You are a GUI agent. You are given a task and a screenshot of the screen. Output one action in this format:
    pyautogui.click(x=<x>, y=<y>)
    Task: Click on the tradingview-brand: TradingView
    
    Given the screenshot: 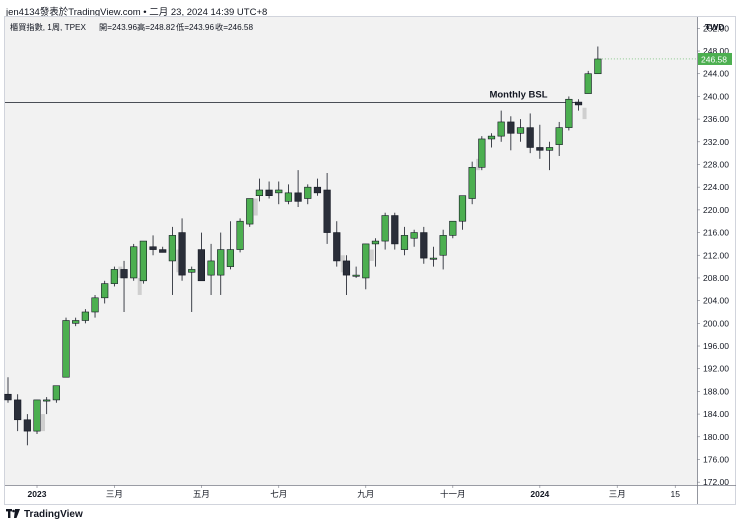 What is the action you would take?
    pyautogui.click(x=53, y=514)
    